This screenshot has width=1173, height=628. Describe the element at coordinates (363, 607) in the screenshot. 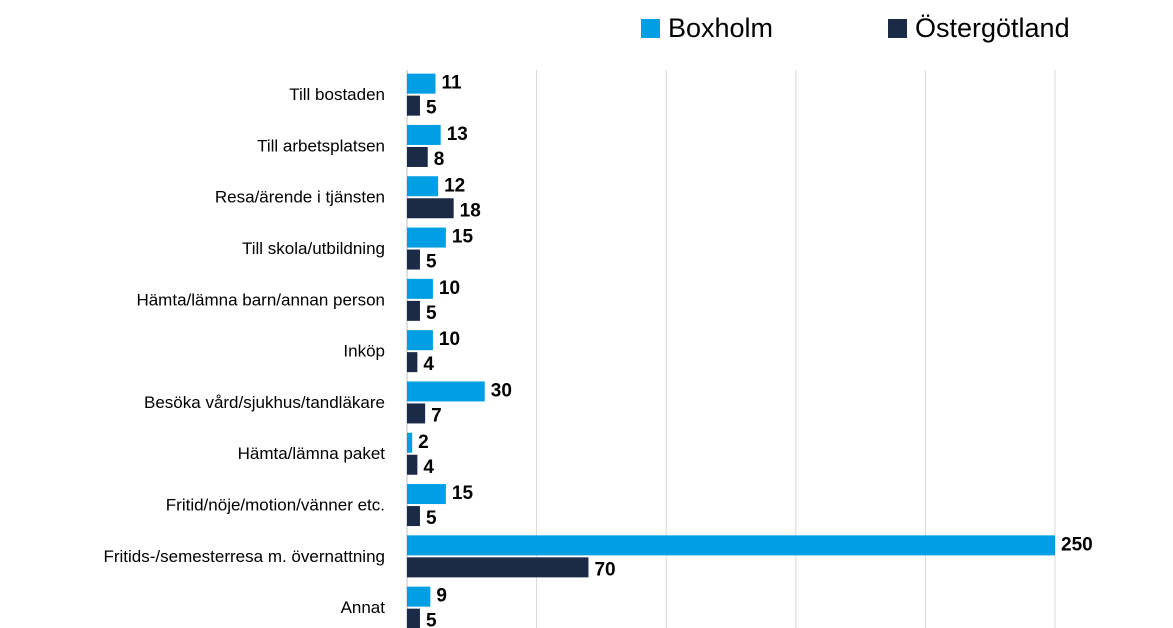

I see `category-label: Annat` at that location.